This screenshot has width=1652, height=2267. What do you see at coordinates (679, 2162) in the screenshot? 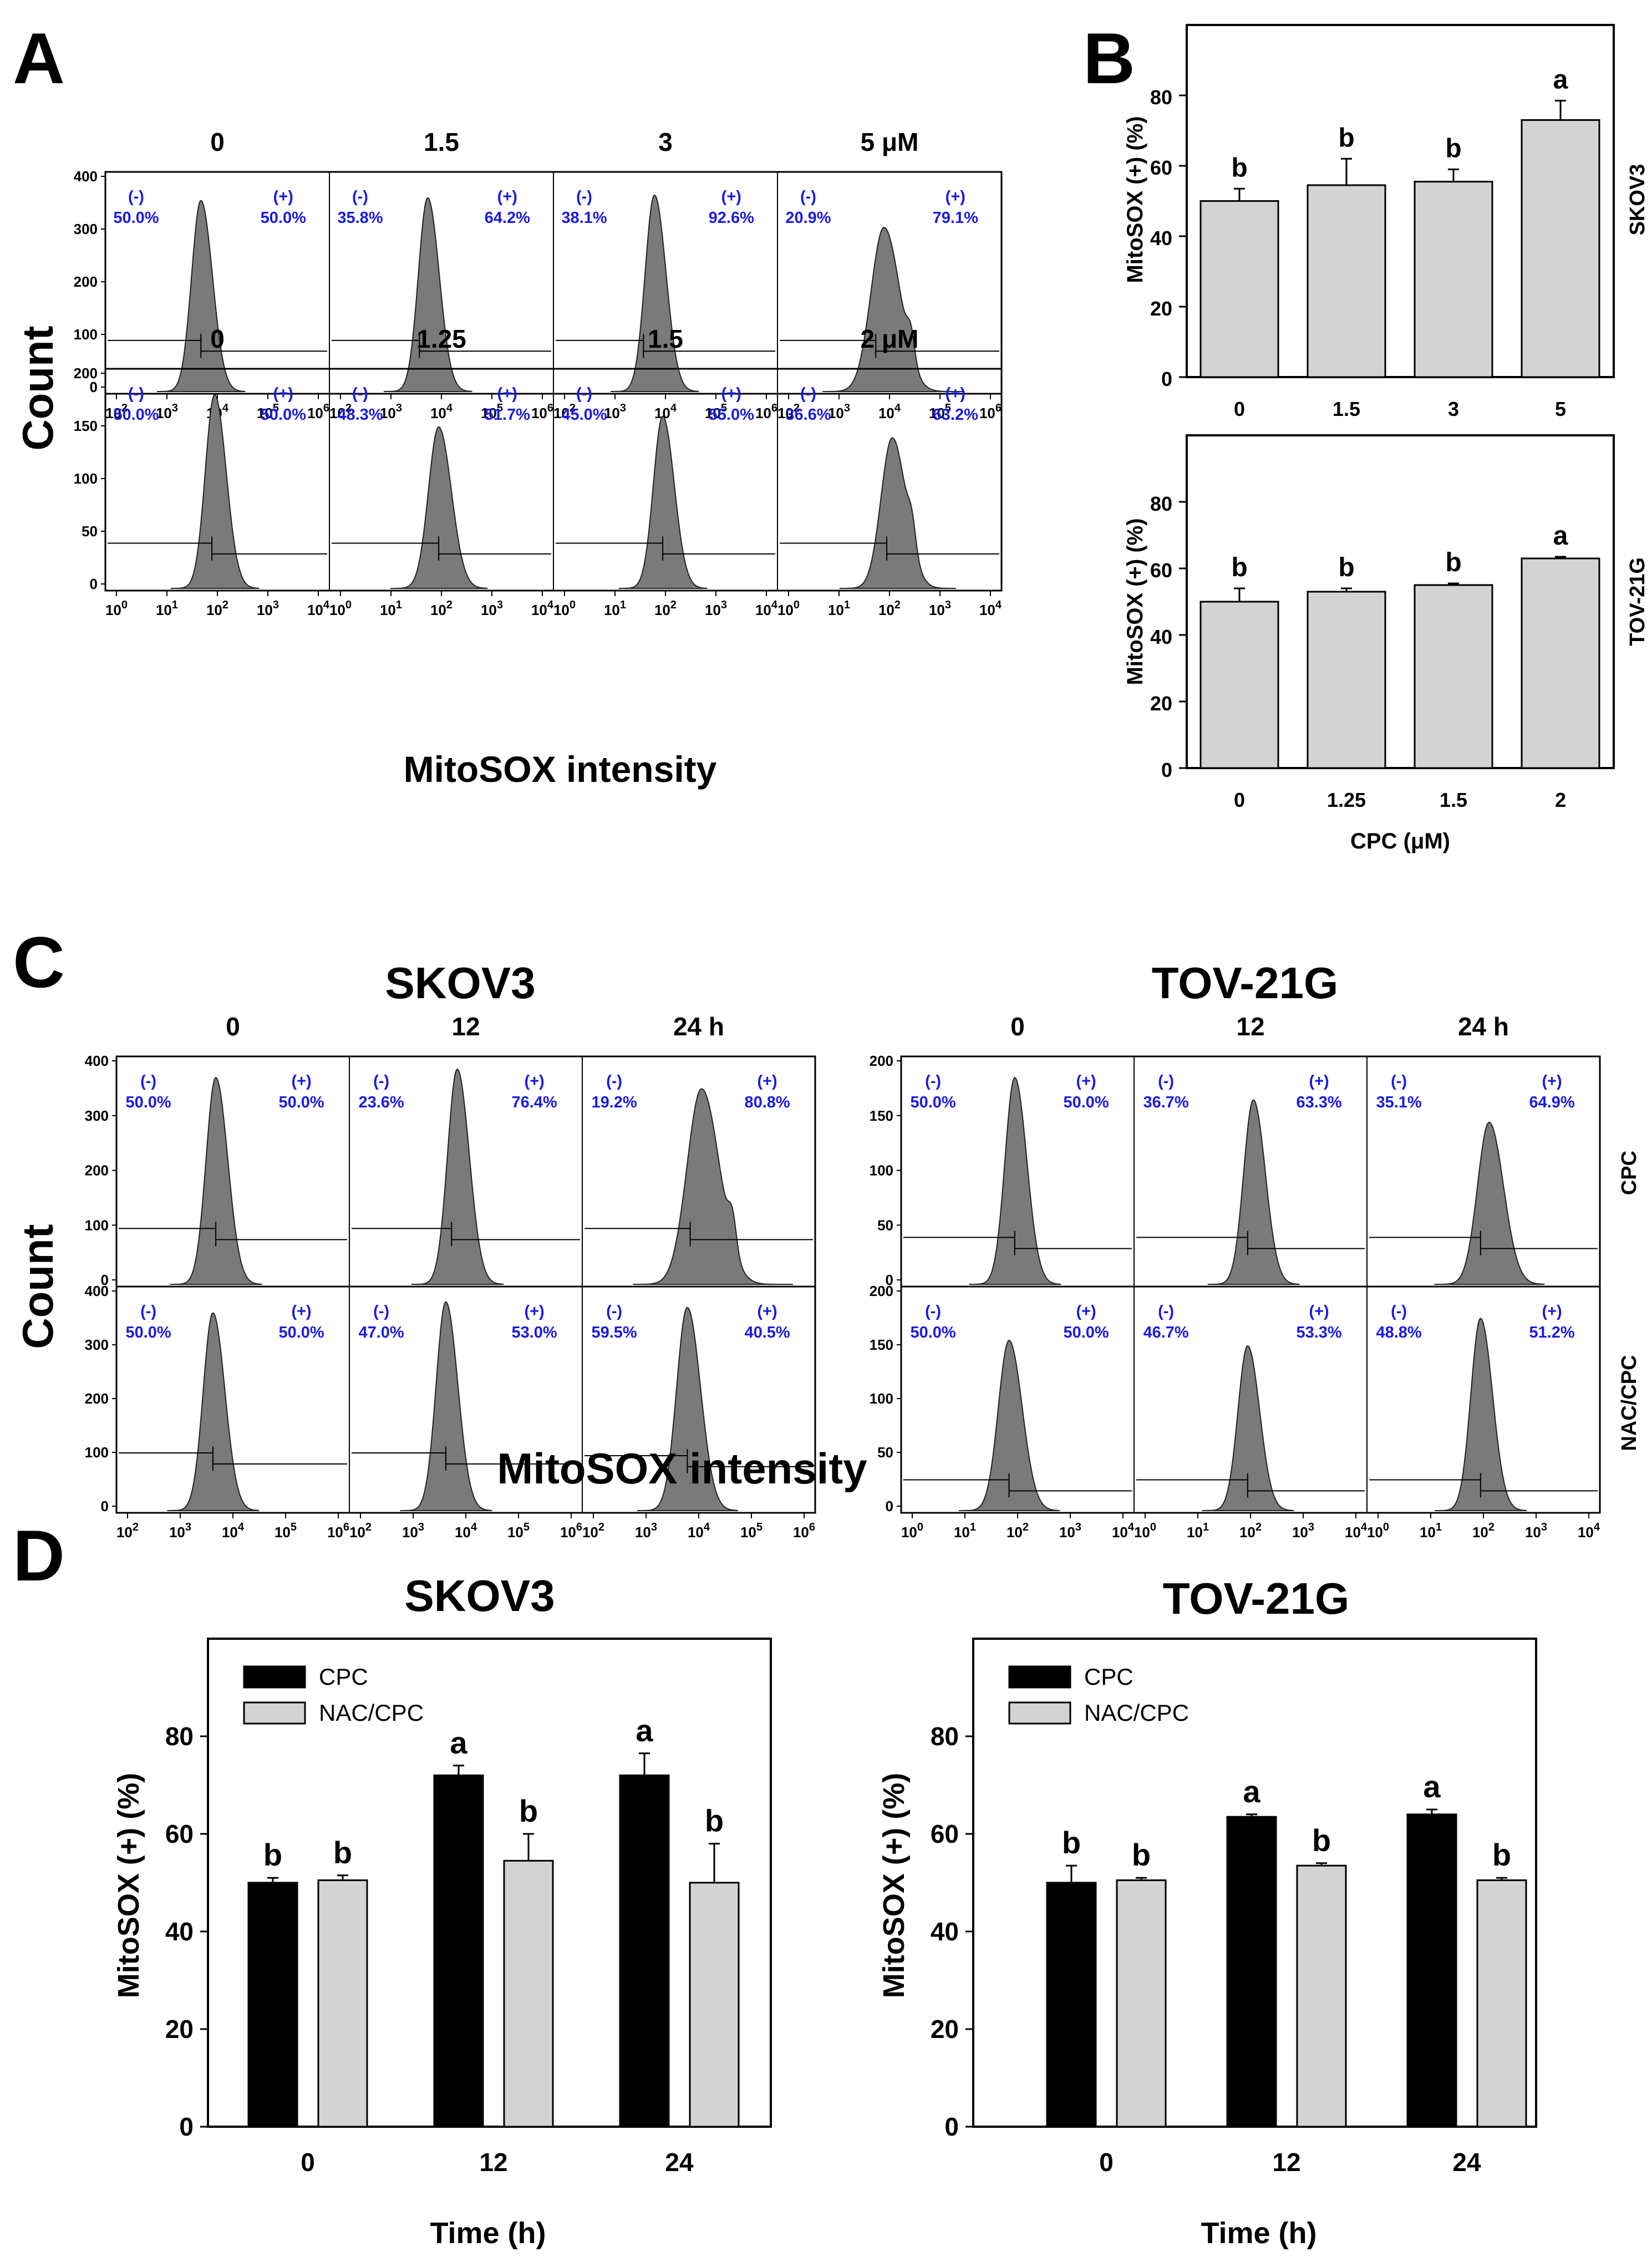
I see `x-tick-label: 24` at bounding box center [679, 2162].